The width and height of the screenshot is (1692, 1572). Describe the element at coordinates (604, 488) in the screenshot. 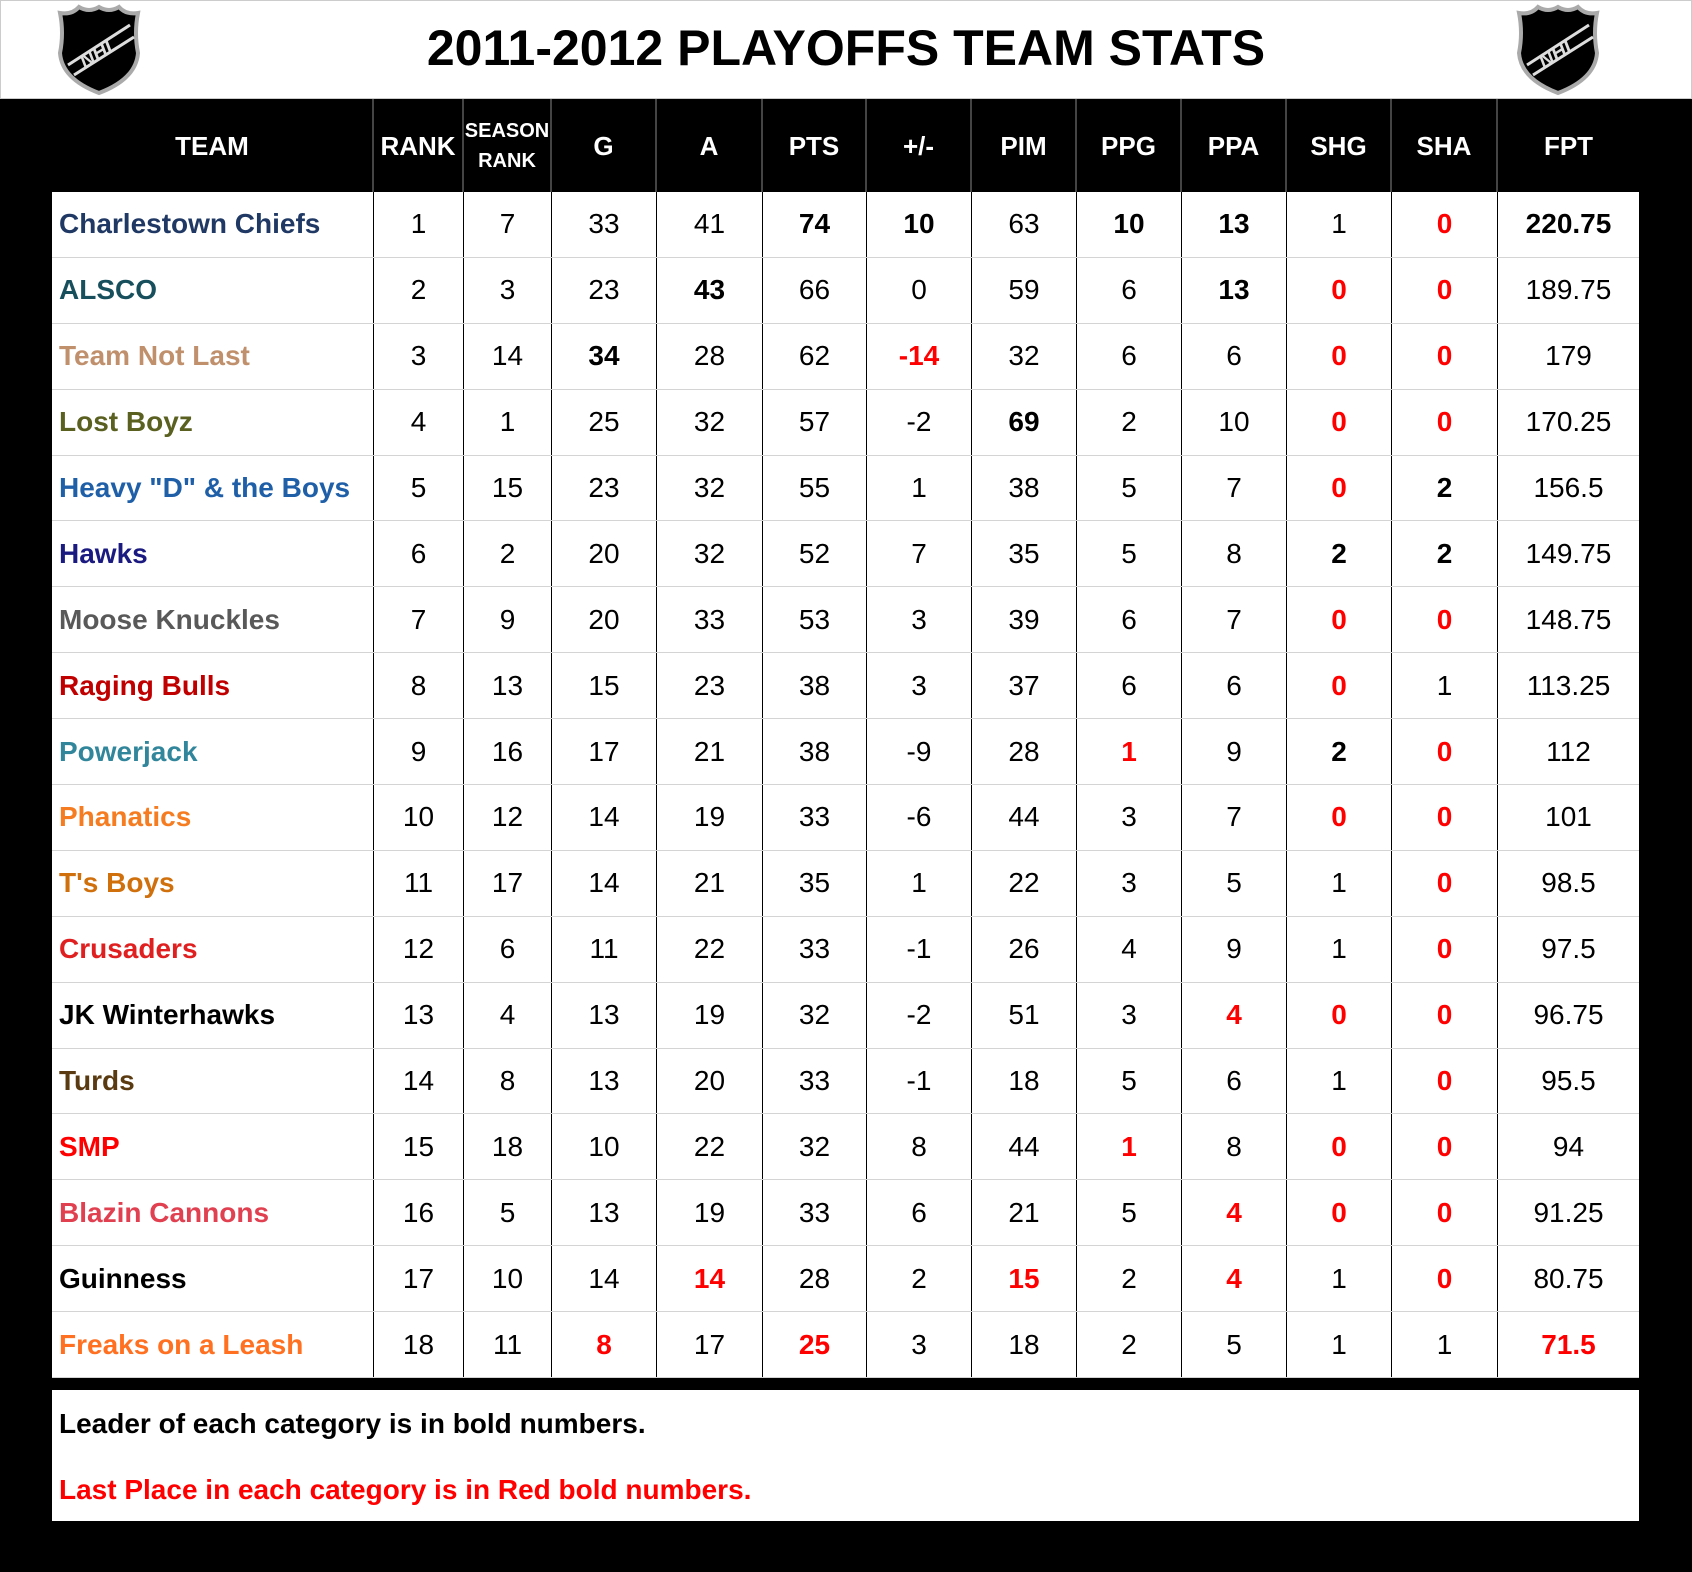

I see `stat-cell: 23` at that location.